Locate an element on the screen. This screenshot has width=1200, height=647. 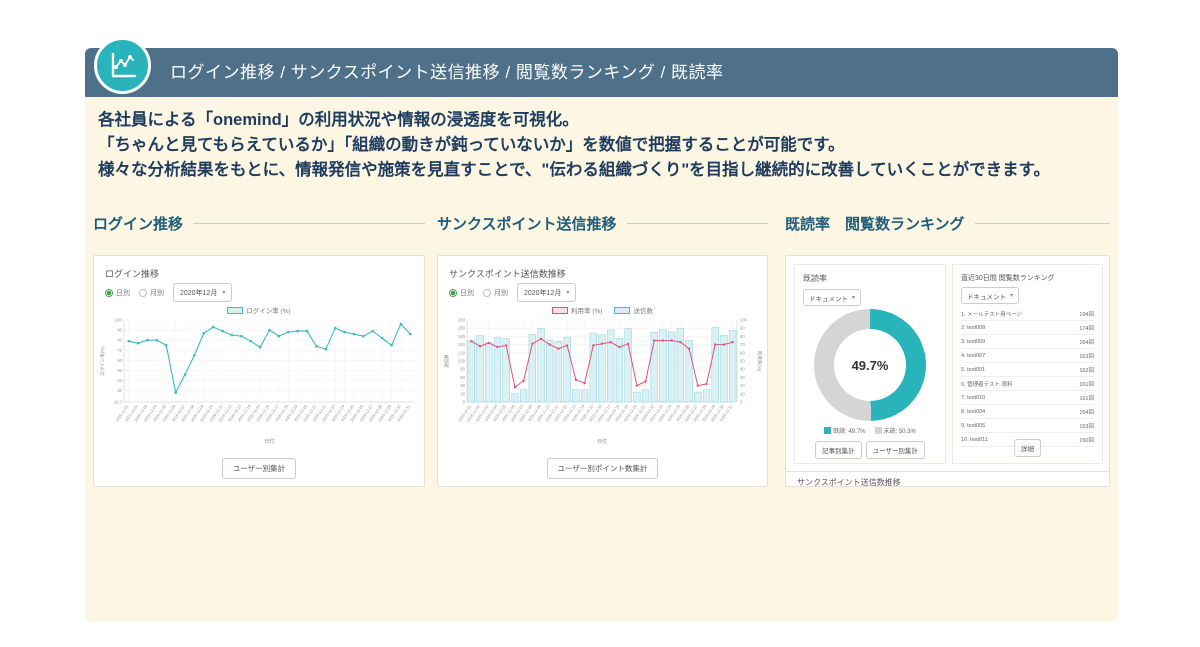
svg-text: 10 is located at coordinates (742, 393).